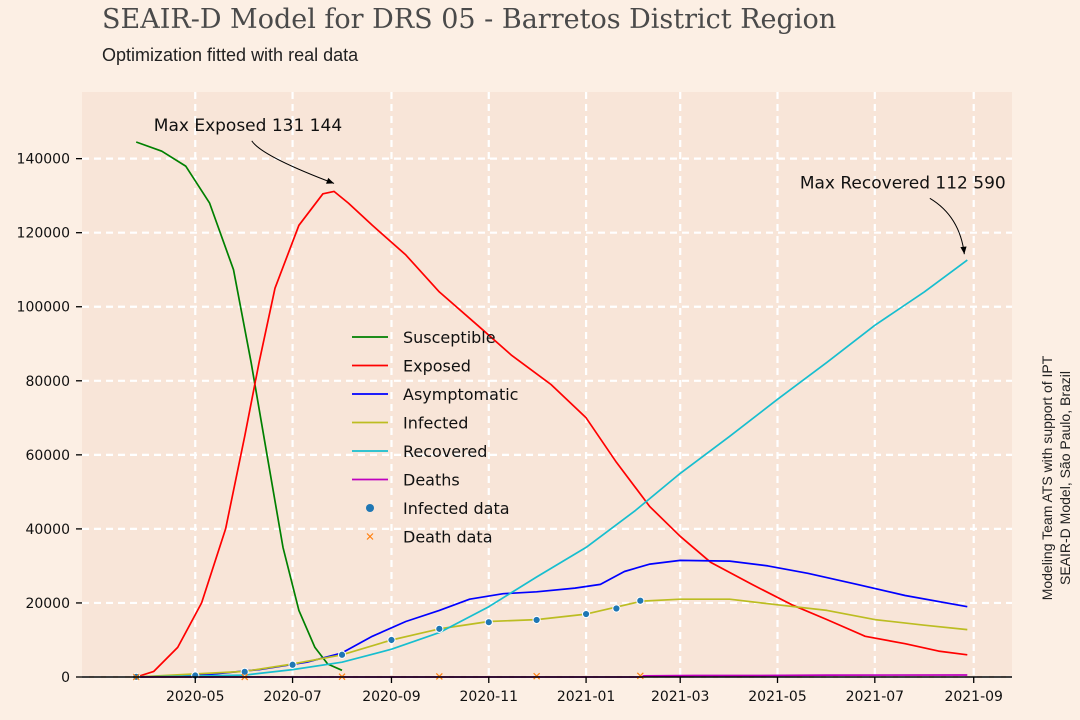 The image size is (1080, 720). What do you see at coordinates (456, 508) in the screenshot?
I see `legend-label-infected-data: Infected data` at bounding box center [456, 508].